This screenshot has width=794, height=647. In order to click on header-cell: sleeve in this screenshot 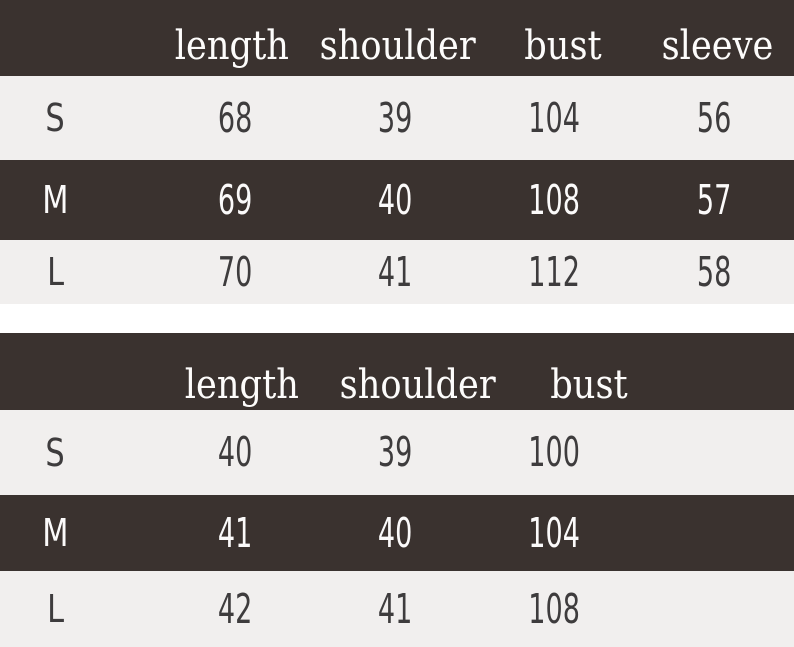, I will do `click(717, 38)`.